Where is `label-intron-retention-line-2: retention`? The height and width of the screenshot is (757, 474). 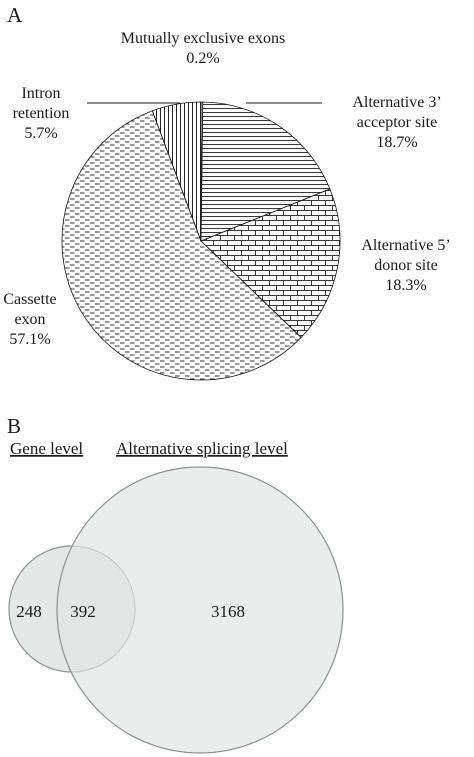
label-intron-retention-line-2: retention is located at coordinates (41, 113).